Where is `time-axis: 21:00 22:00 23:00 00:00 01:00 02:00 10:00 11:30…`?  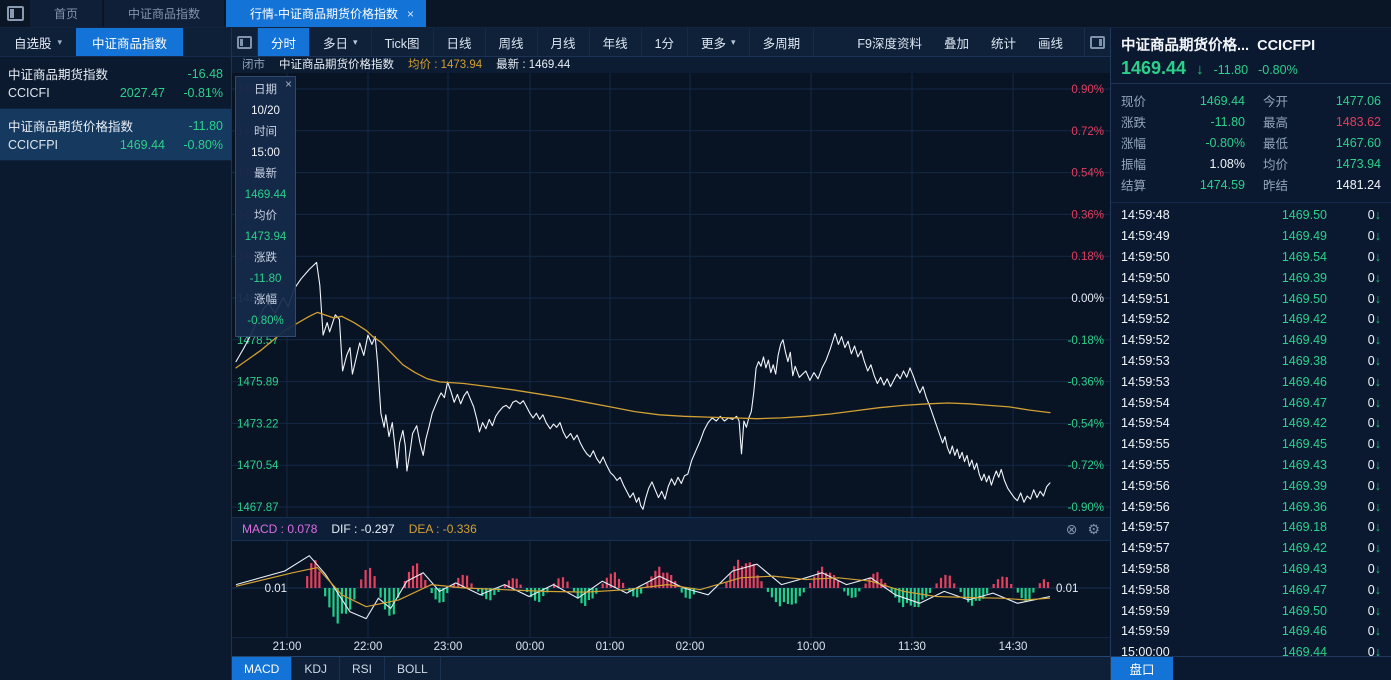 time-axis: 21:00 22:00 23:00 00:00 01:00 02:00 10:00 11:30… is located at coordinates (671, 646).